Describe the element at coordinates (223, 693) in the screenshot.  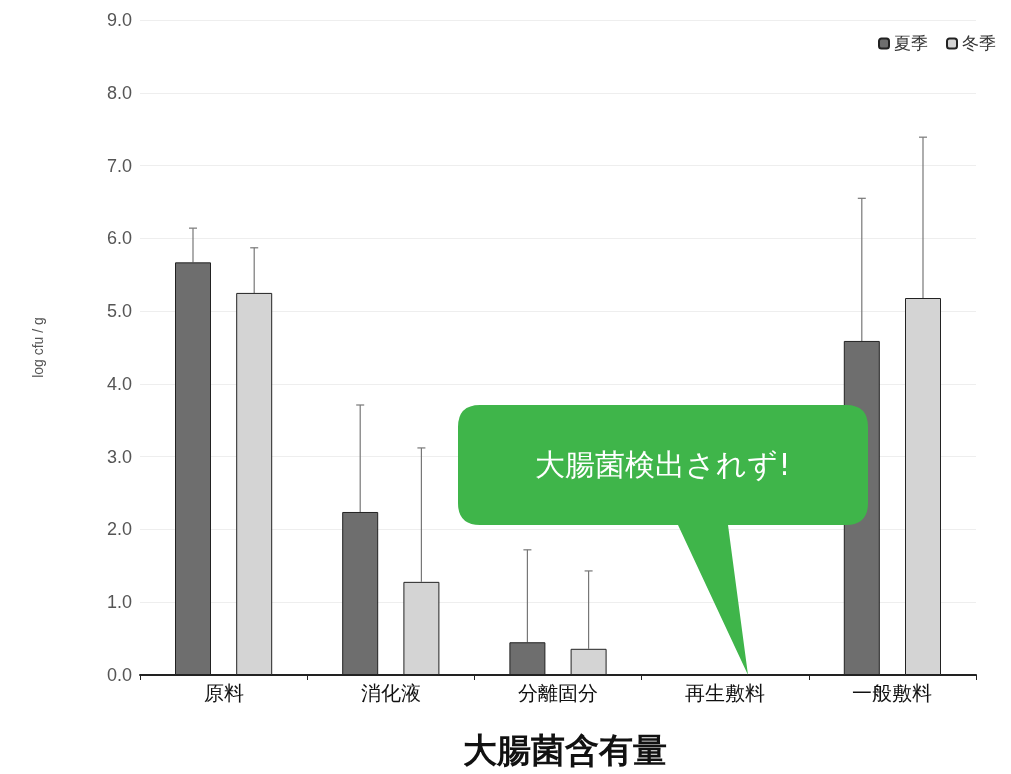
I see `x-tick-label: 原料` at that location.